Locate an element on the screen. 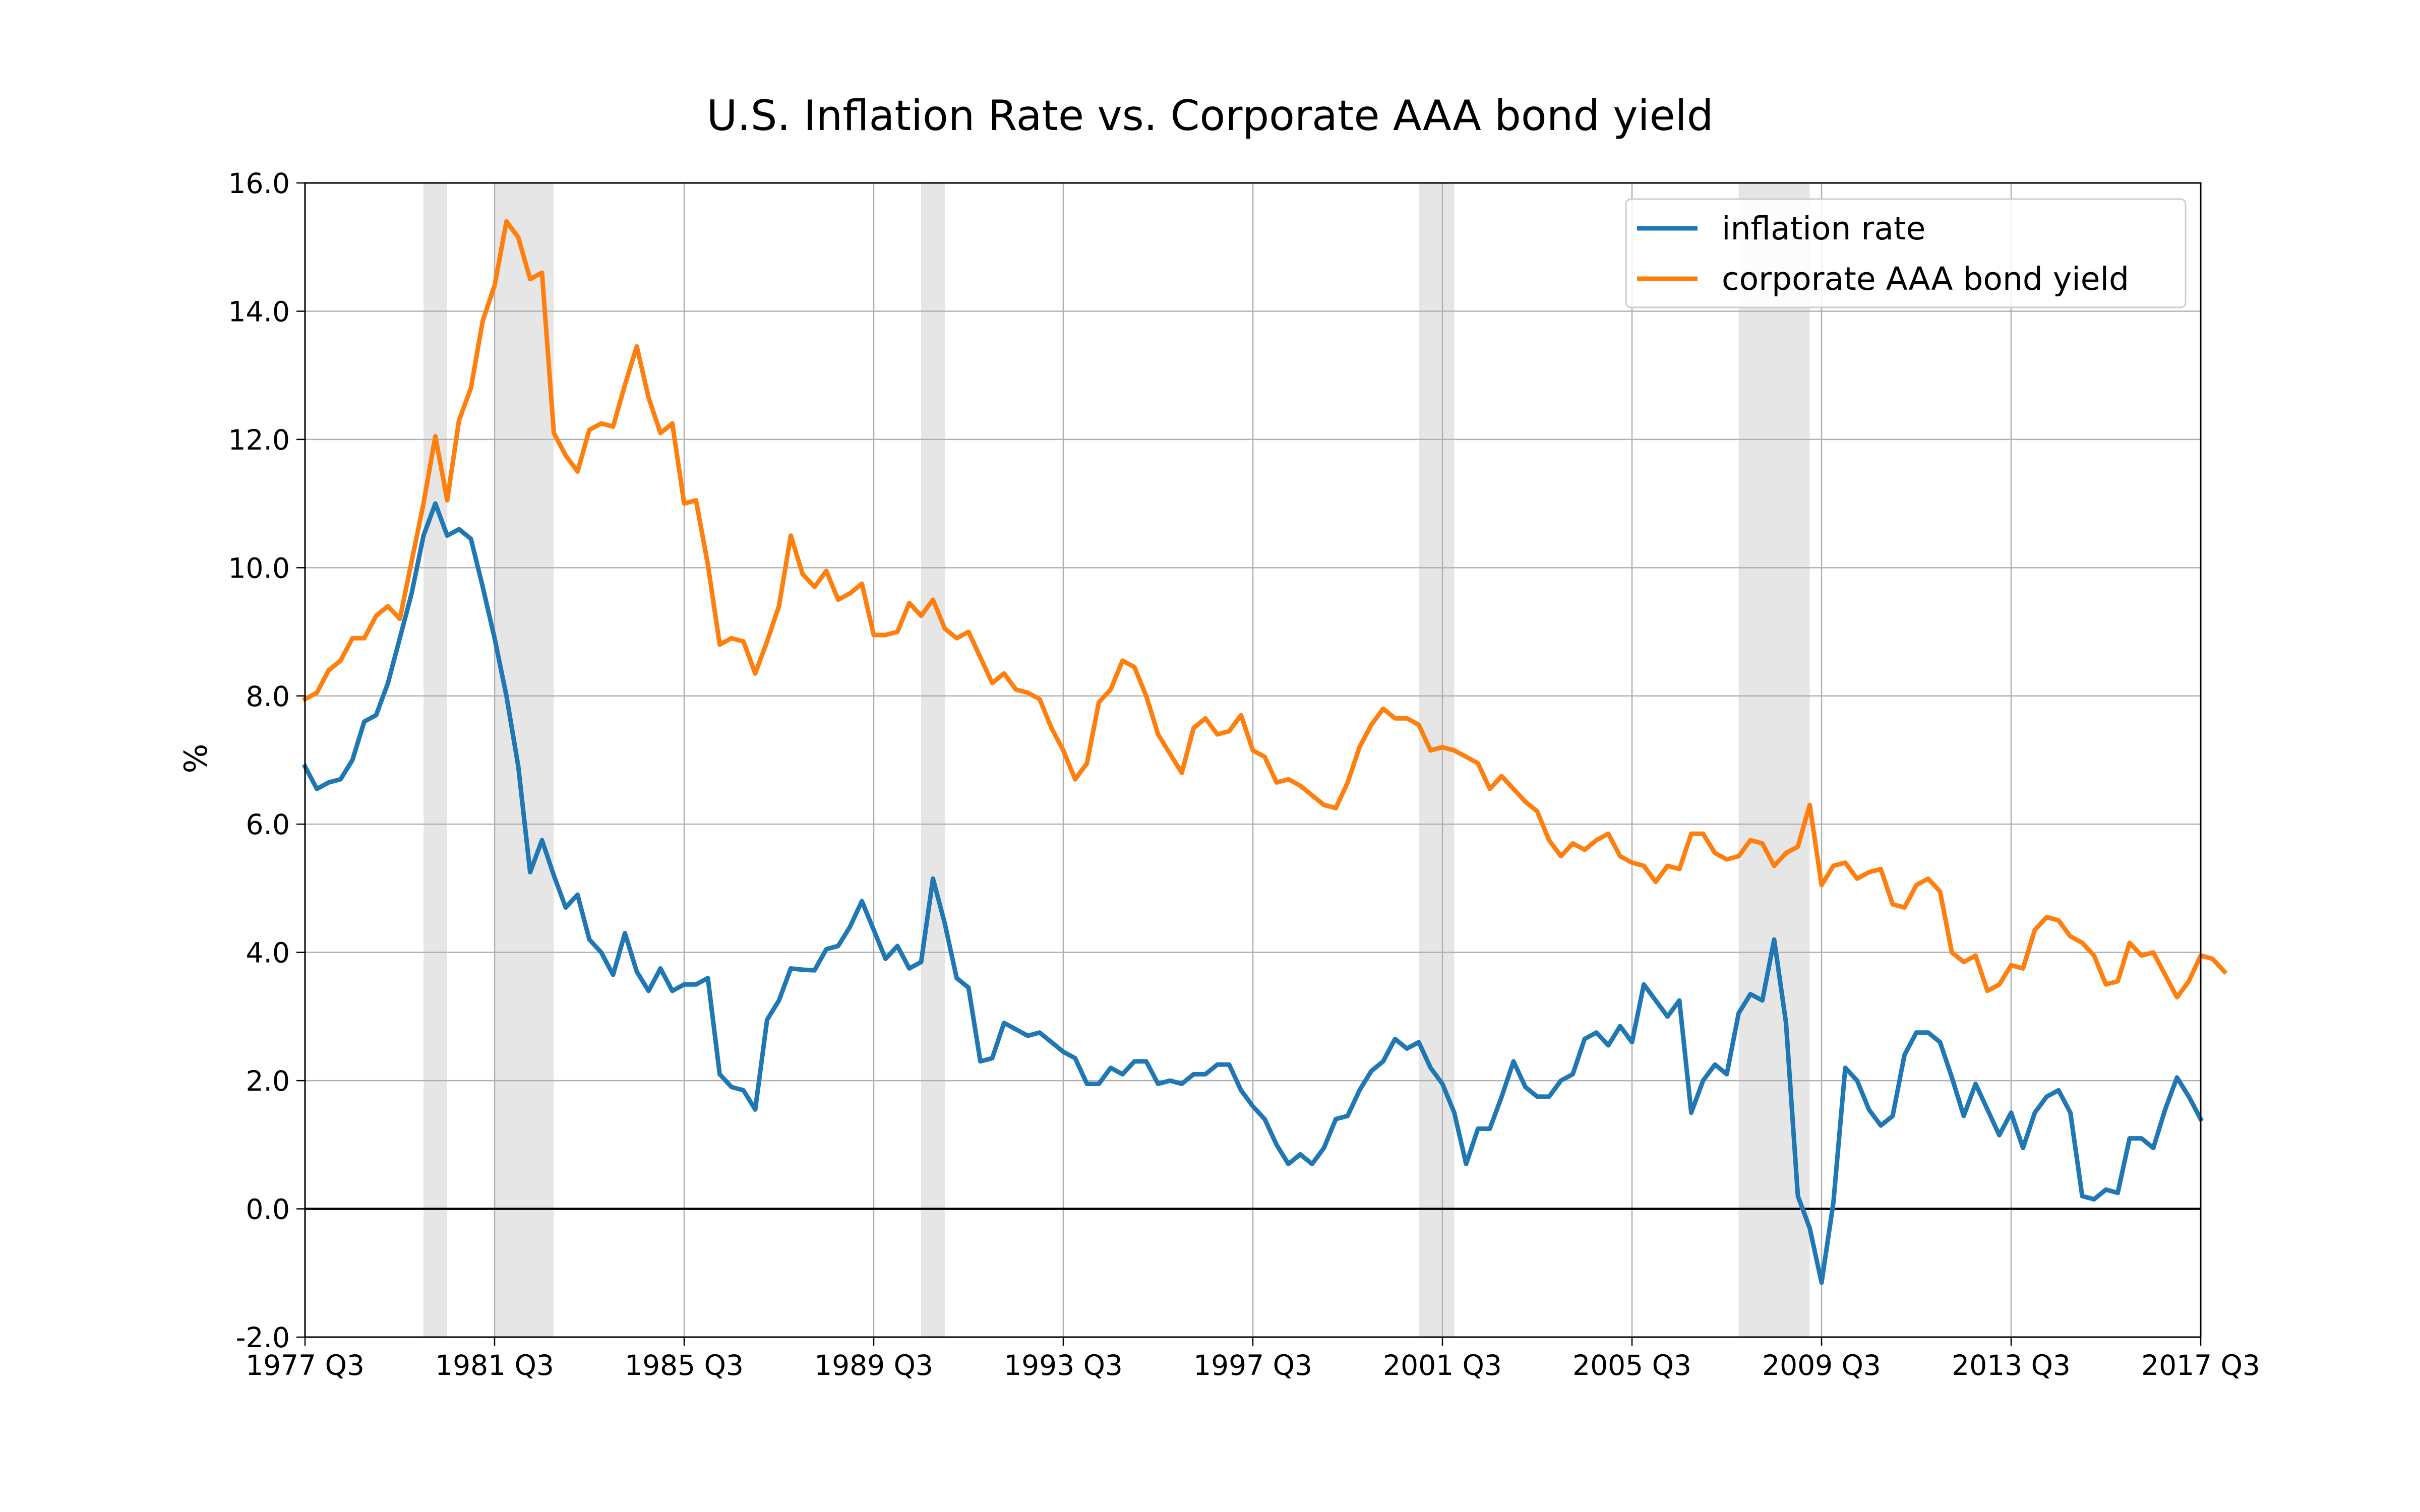 The width and height of the screenshot is (2420, 1512). y-tick-label: 6.0 is located at coordinates (268, 825).